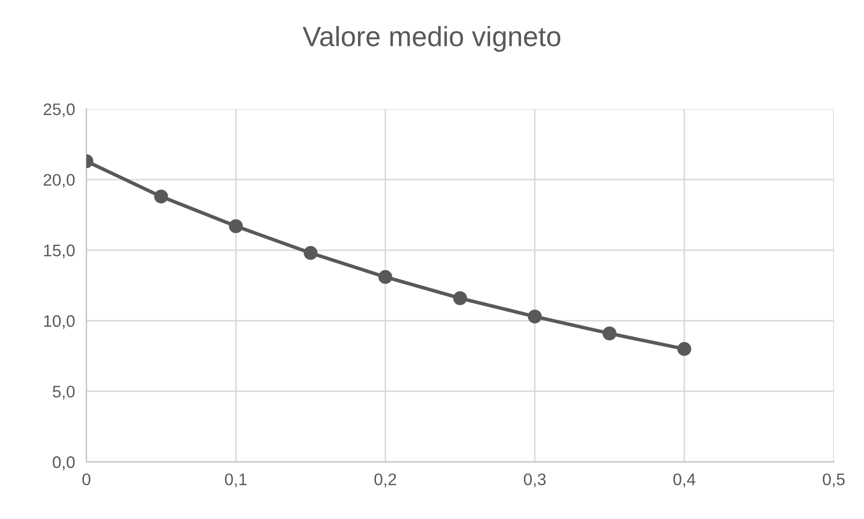 This screenshot has height=519, width=864. What do you see at coordinates (86, 479) in the screenshot?
I see `x-tick-label: 0` at bounding box center [86, 479].